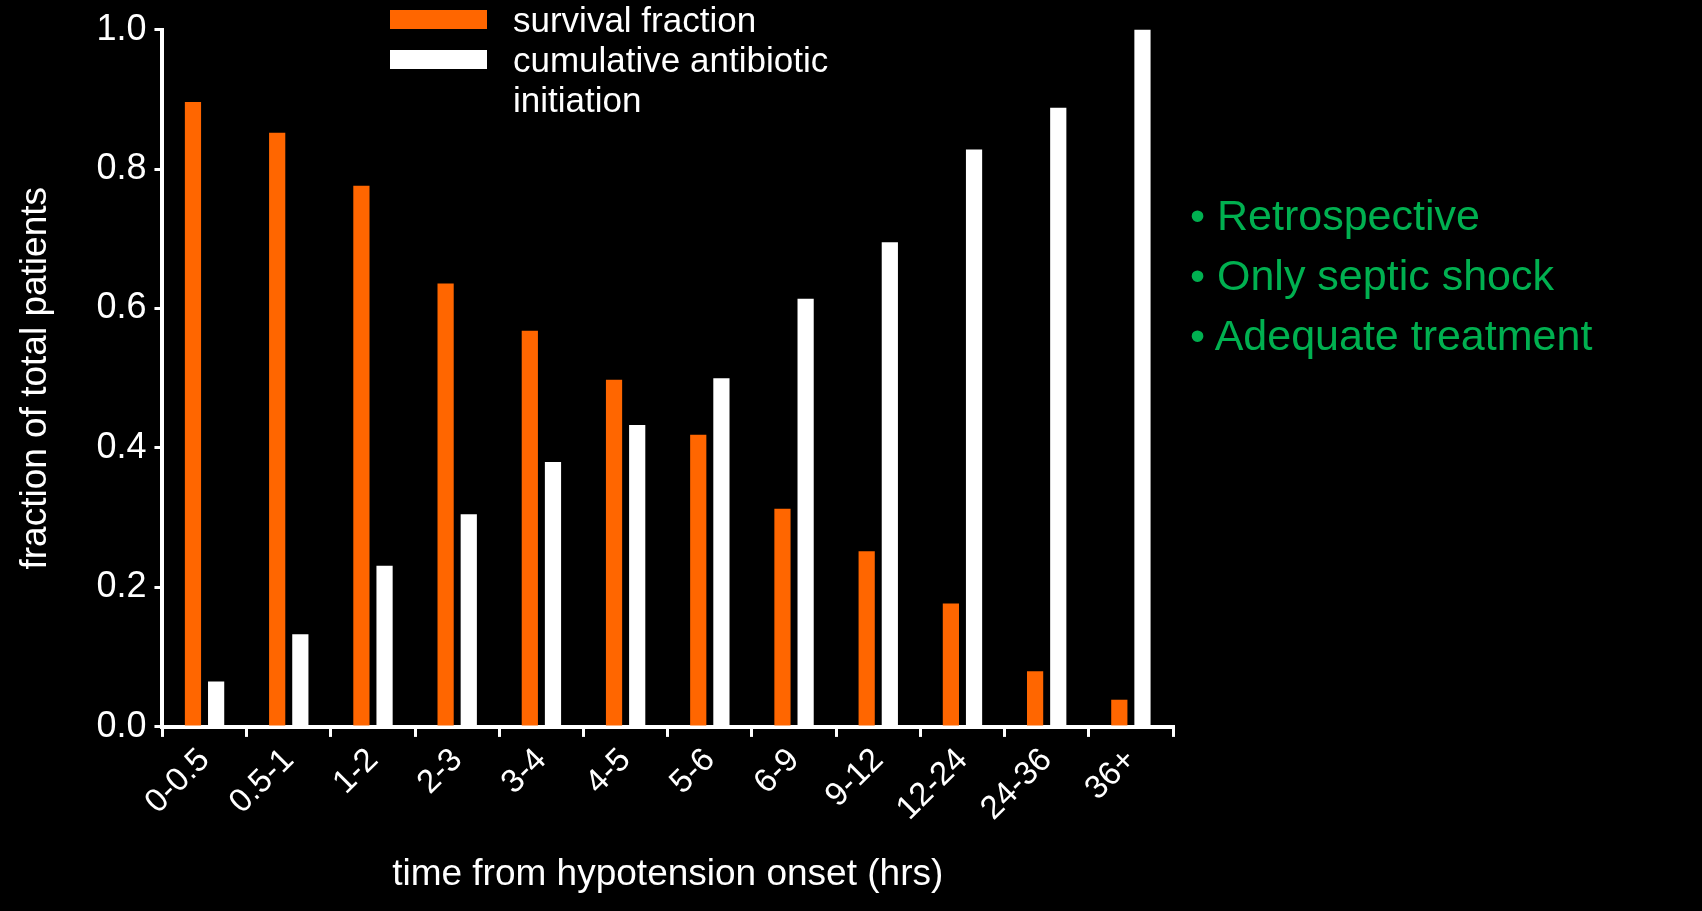  I want to click on y-axis-title: fraction of total patients, so click(34, 378).